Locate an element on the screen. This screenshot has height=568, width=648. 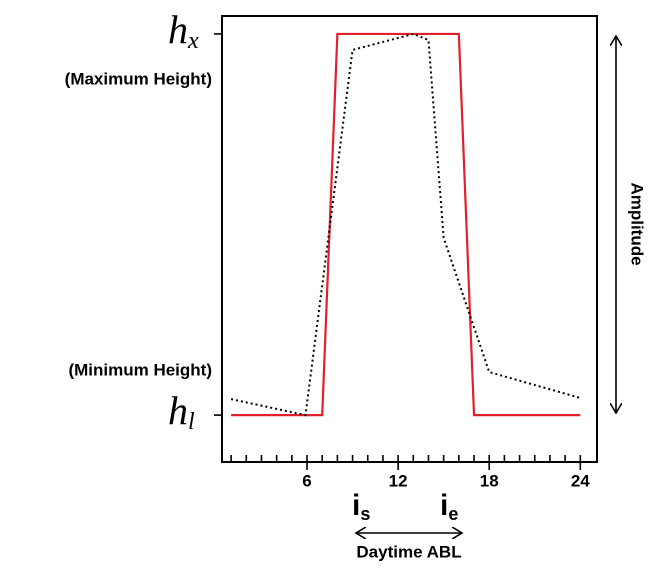
y-tick-label: hx is located at coordinates (183, 30).